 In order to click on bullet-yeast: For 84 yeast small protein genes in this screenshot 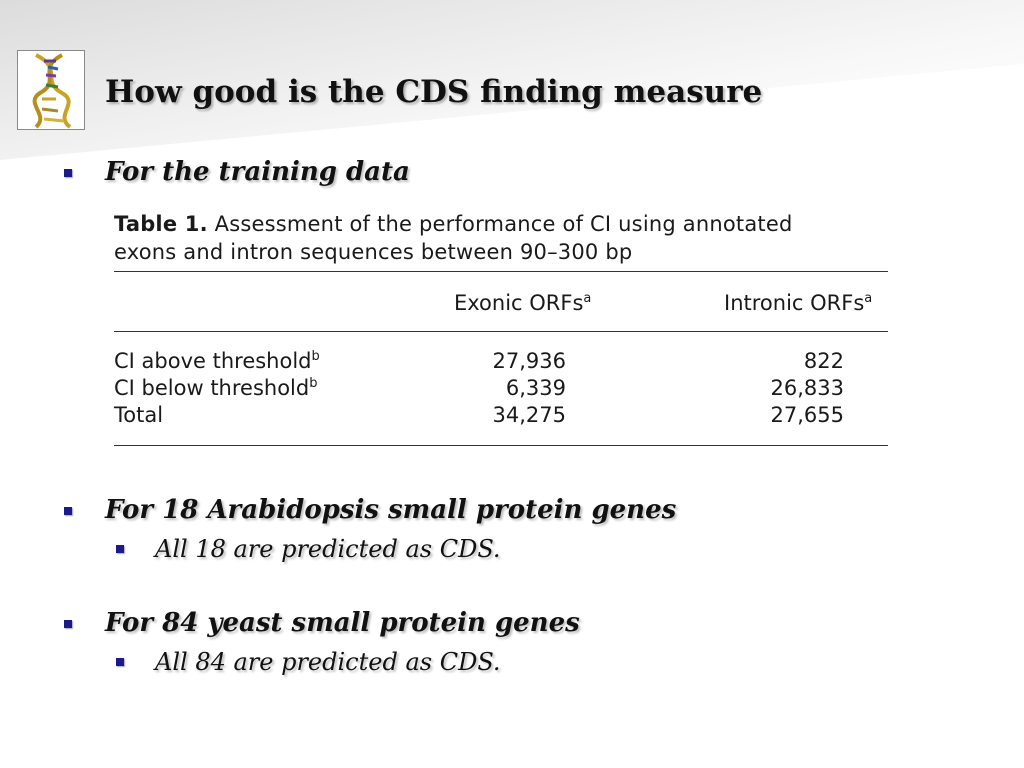, I will do `click(322, 623)`.